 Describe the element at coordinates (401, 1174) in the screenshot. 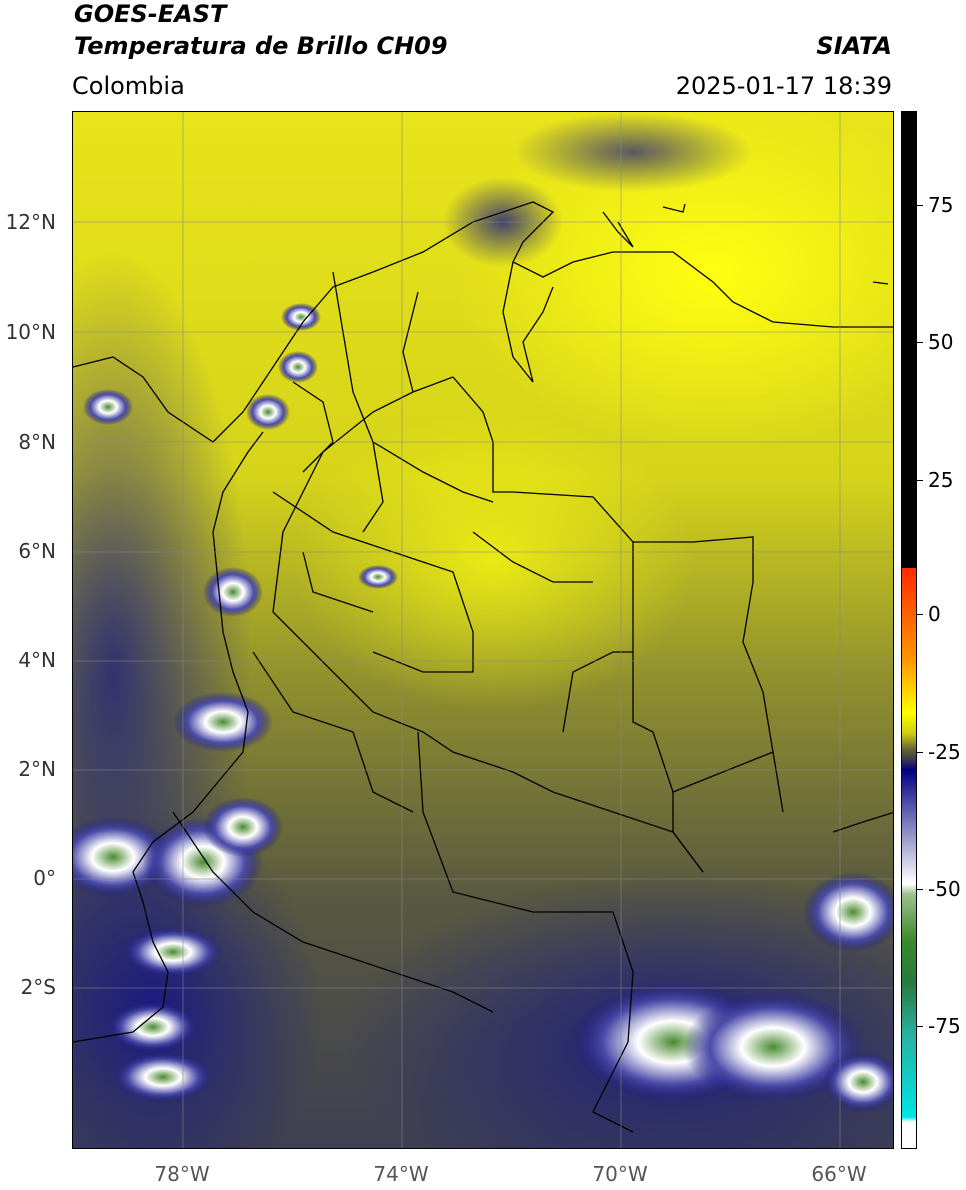

I see `lon-label: 74°W` at that location.